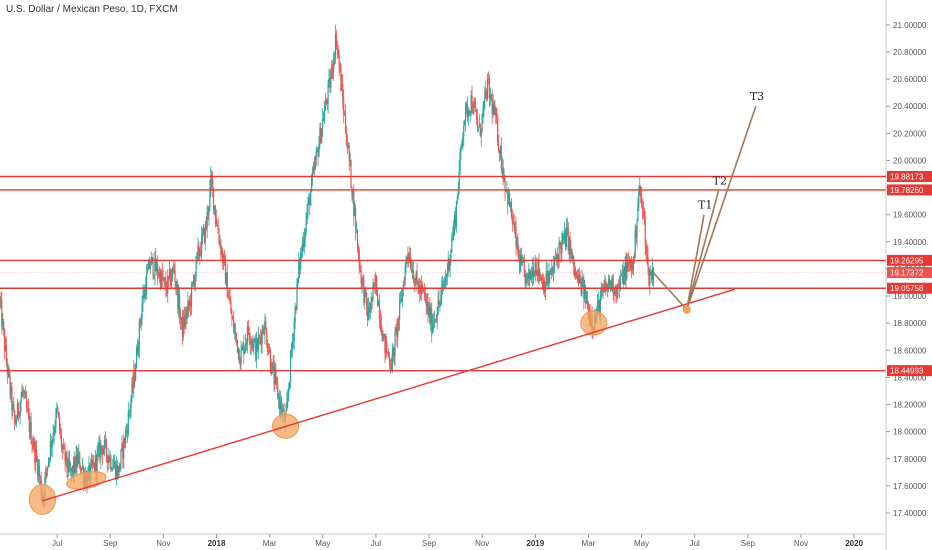  What do you see at coordinates (217, 543) in the screenshot?
I see `x-tick-label: 2018` at bounding box center [217, 543].